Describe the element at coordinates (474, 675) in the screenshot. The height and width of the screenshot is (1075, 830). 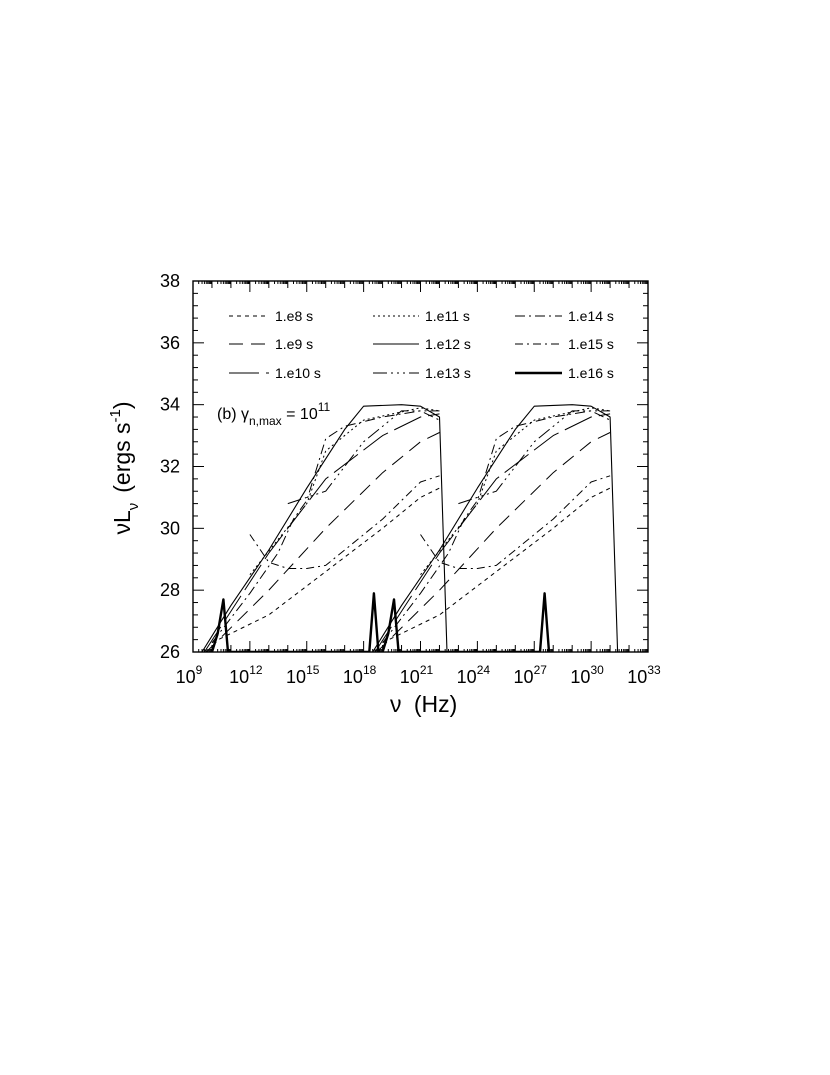
I see `x-tick-label: 1024` at that location.